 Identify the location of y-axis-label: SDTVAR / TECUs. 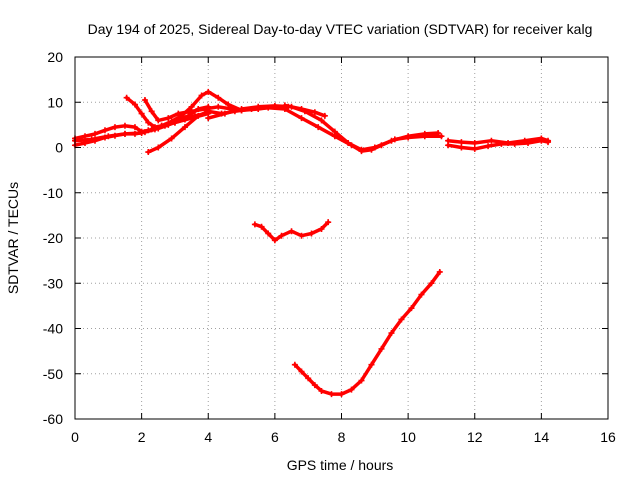
(13, 238).